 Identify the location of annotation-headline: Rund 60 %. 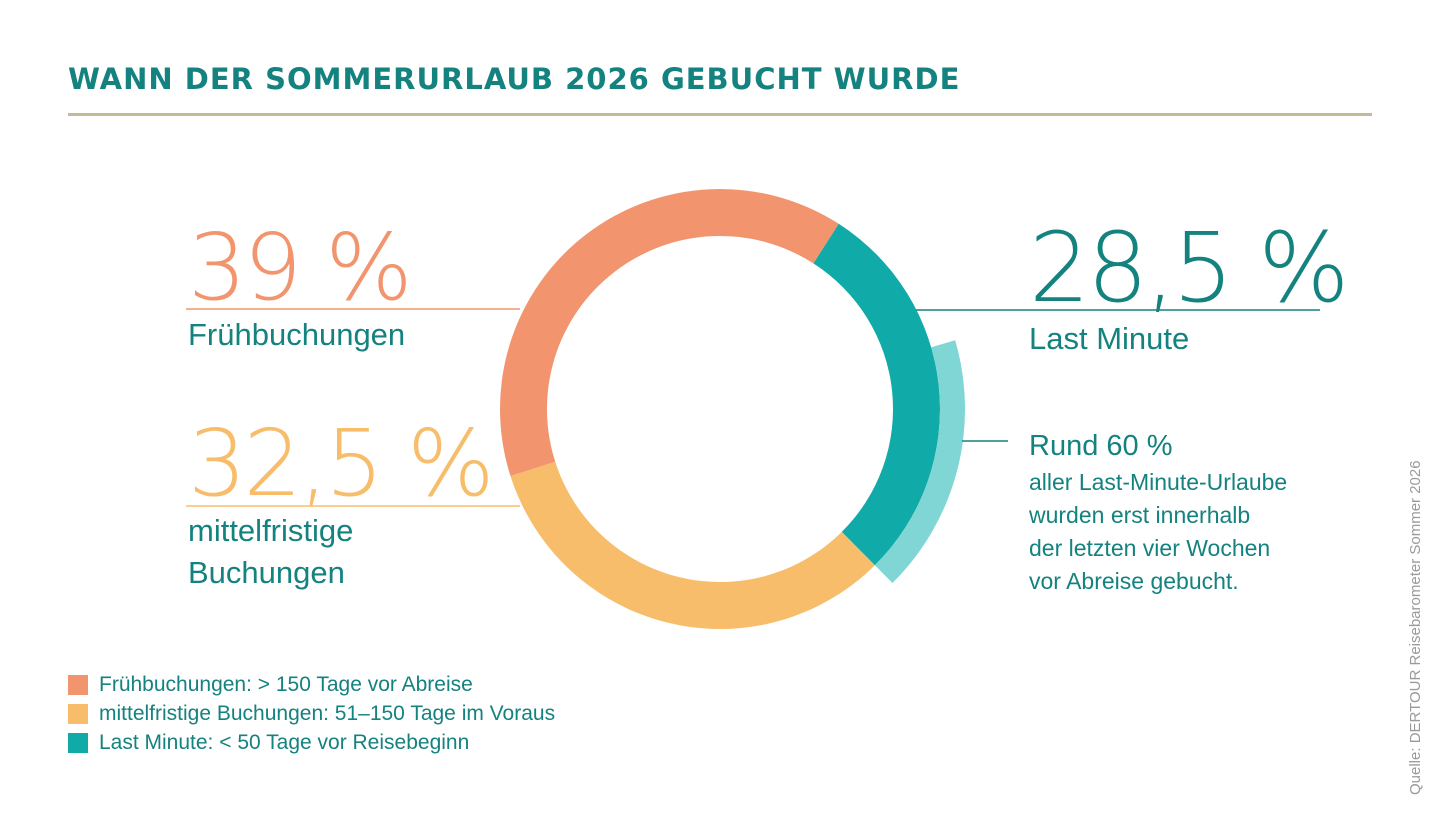
(1101, 446).